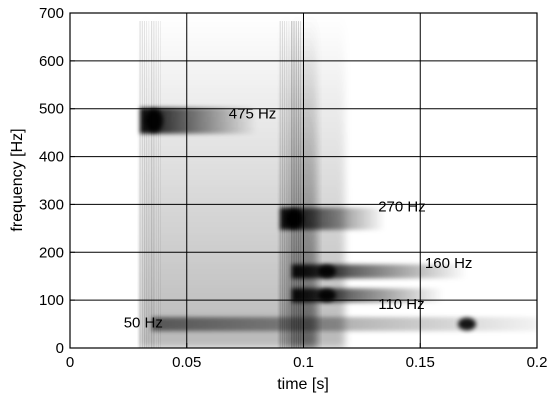 Image resolution: width=547 pixels, height=401 pixels. What do you see at coordinates (449, 263) in the screenshot?
I see `frequency-annotation: 160 Hz` at bounding box center [449, 263].